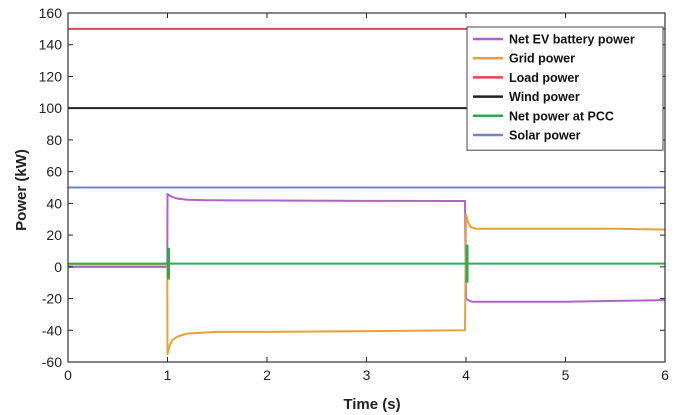 This screenshot has height=415, width=680. I want to click on legend-box, so click(565, 88).